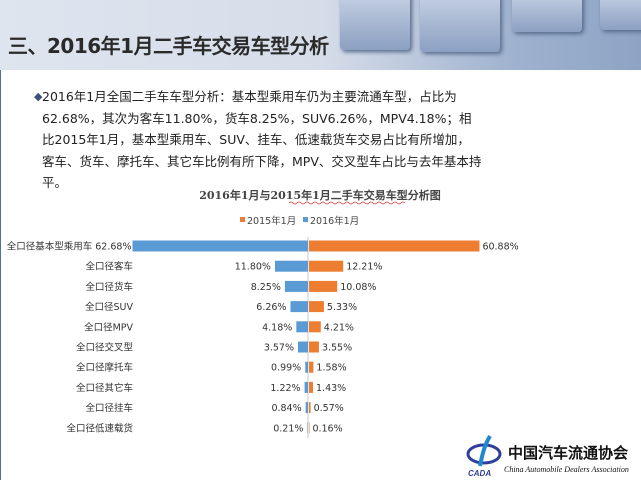  Describe the element at coordinates (320, 195) in the screenshot. I see `chart-title: 2016年1月与2015年1月二手车交易车型分析图` at that location.